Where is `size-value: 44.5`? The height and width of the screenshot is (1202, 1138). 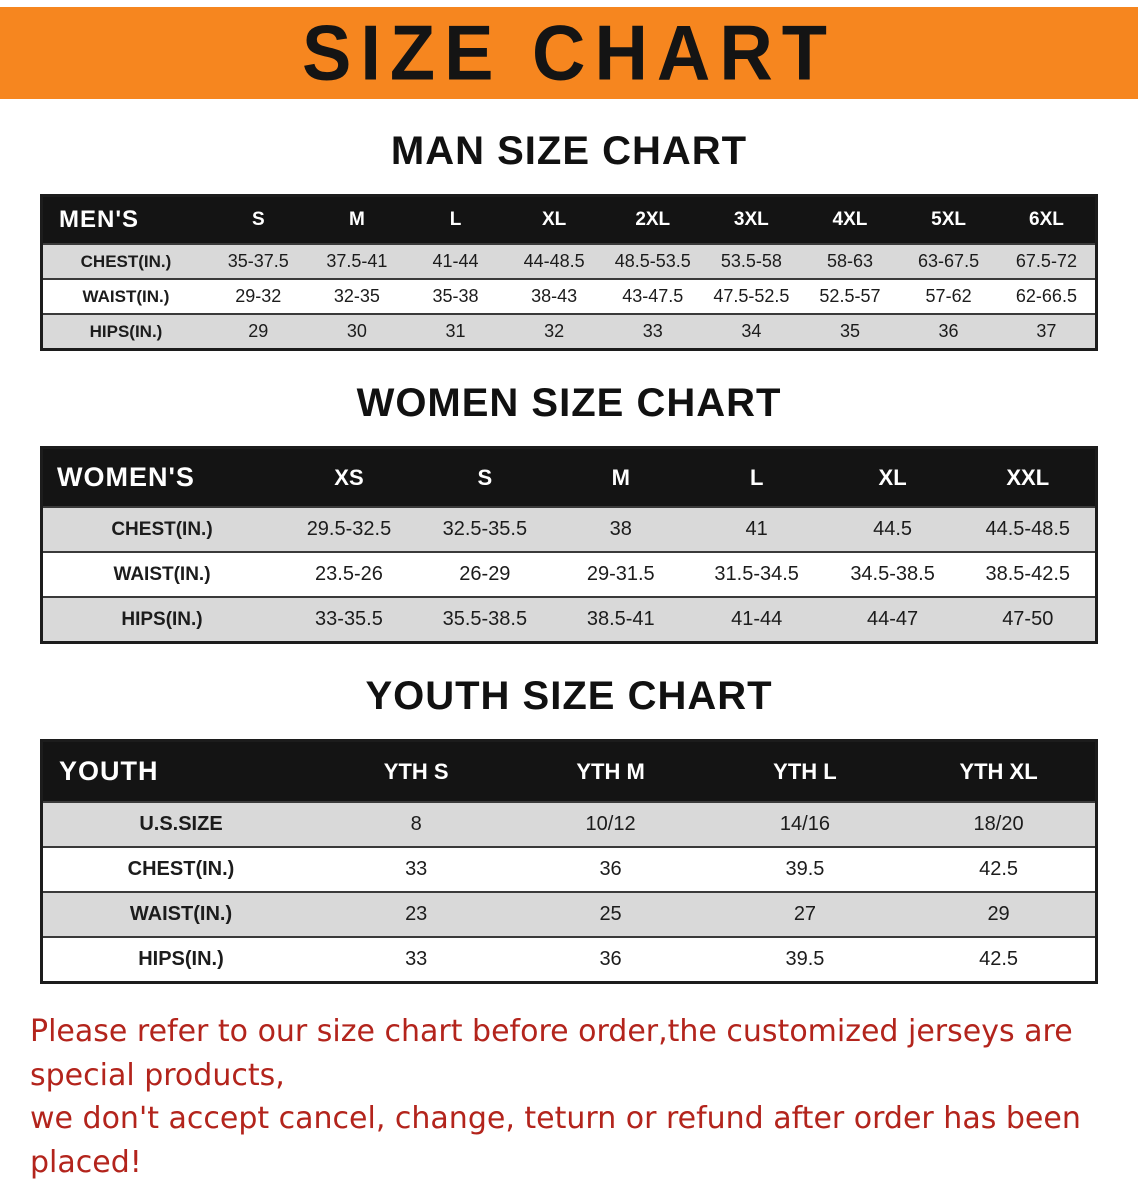
size-value: 44.5 is located at coordinates (892, 529).